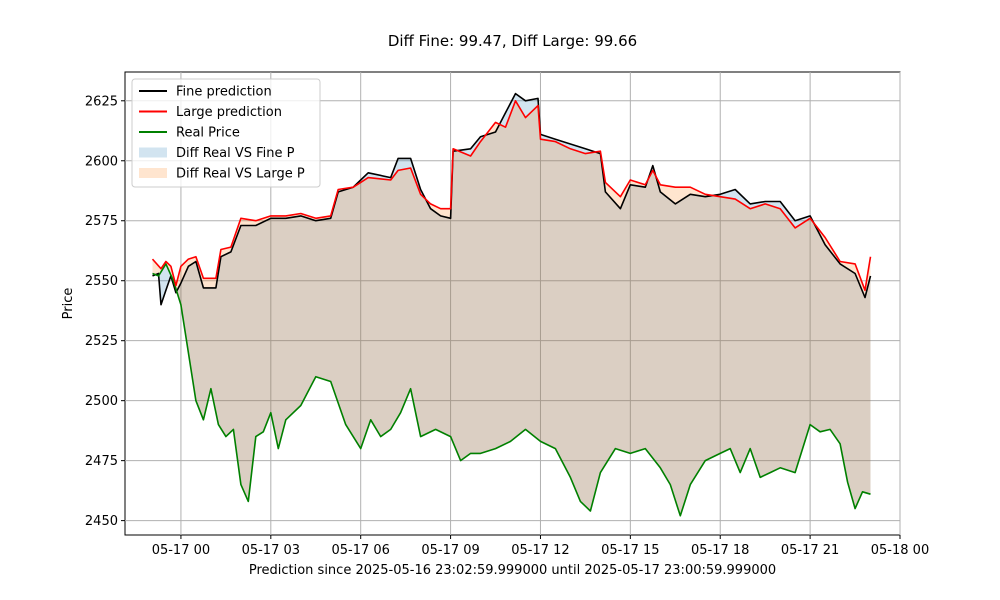 The height and width of the screenshot is (600, 1000). What do you see at coordinates (105, 311) in the screenshot?
I see `y-axis-ticks: 2450 2475 2500 2525 2550 2575 2600 2625` at bounding box center [105, 311].